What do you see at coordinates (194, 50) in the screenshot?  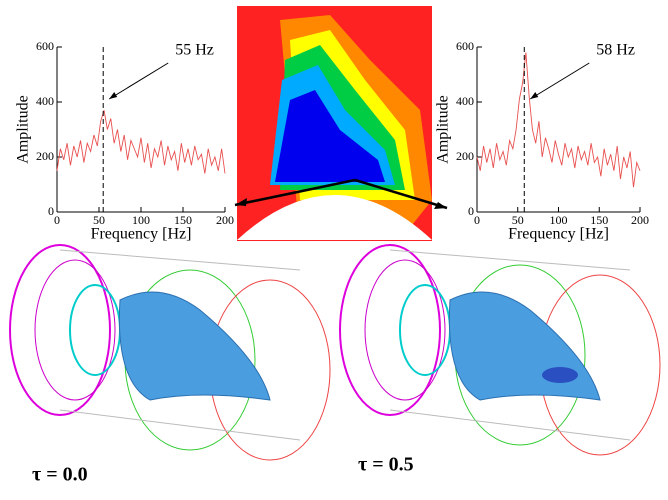 I see `annotation: 55 Hz` at bounding box center [194, 50].